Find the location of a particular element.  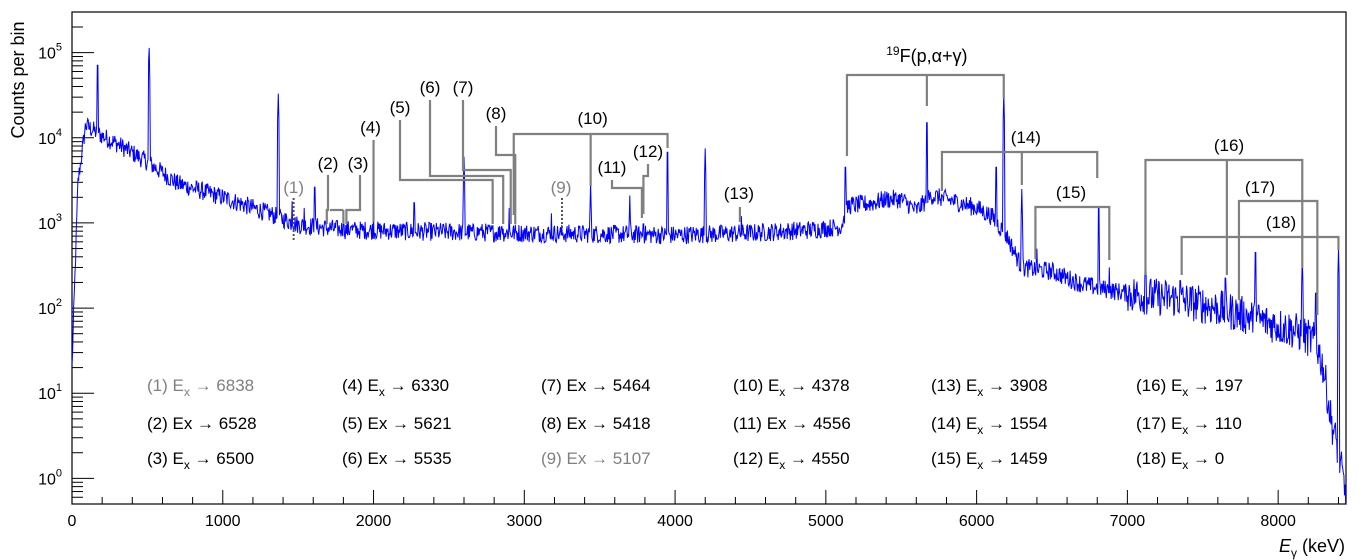

peak-label: (1) is located at coordinates (293, 187).